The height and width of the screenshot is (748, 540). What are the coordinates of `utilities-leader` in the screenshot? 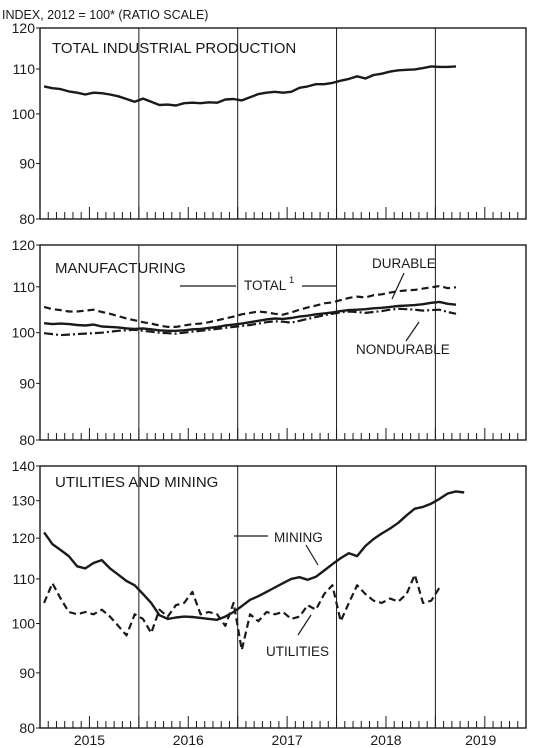 It's located at (304, 625).